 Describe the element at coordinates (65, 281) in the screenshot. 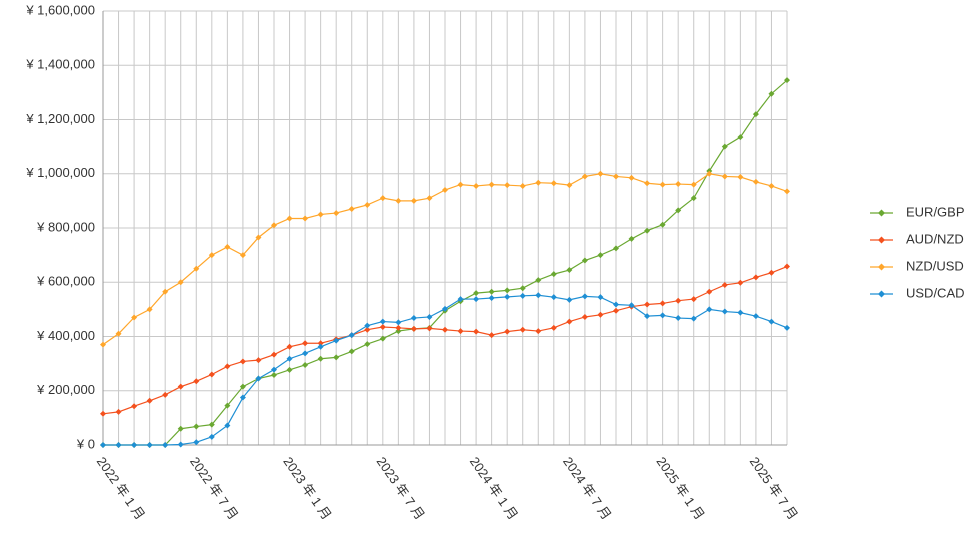

I see `y-tick-label: ¥ 600,000` at that location.